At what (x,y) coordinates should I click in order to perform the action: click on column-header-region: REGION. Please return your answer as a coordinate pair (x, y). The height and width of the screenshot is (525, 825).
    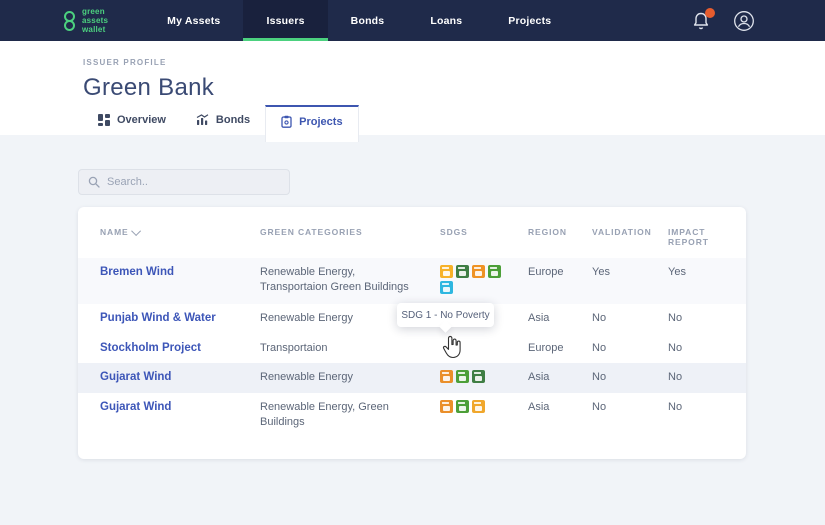
    Looking at the image, I should click on (547, 232).